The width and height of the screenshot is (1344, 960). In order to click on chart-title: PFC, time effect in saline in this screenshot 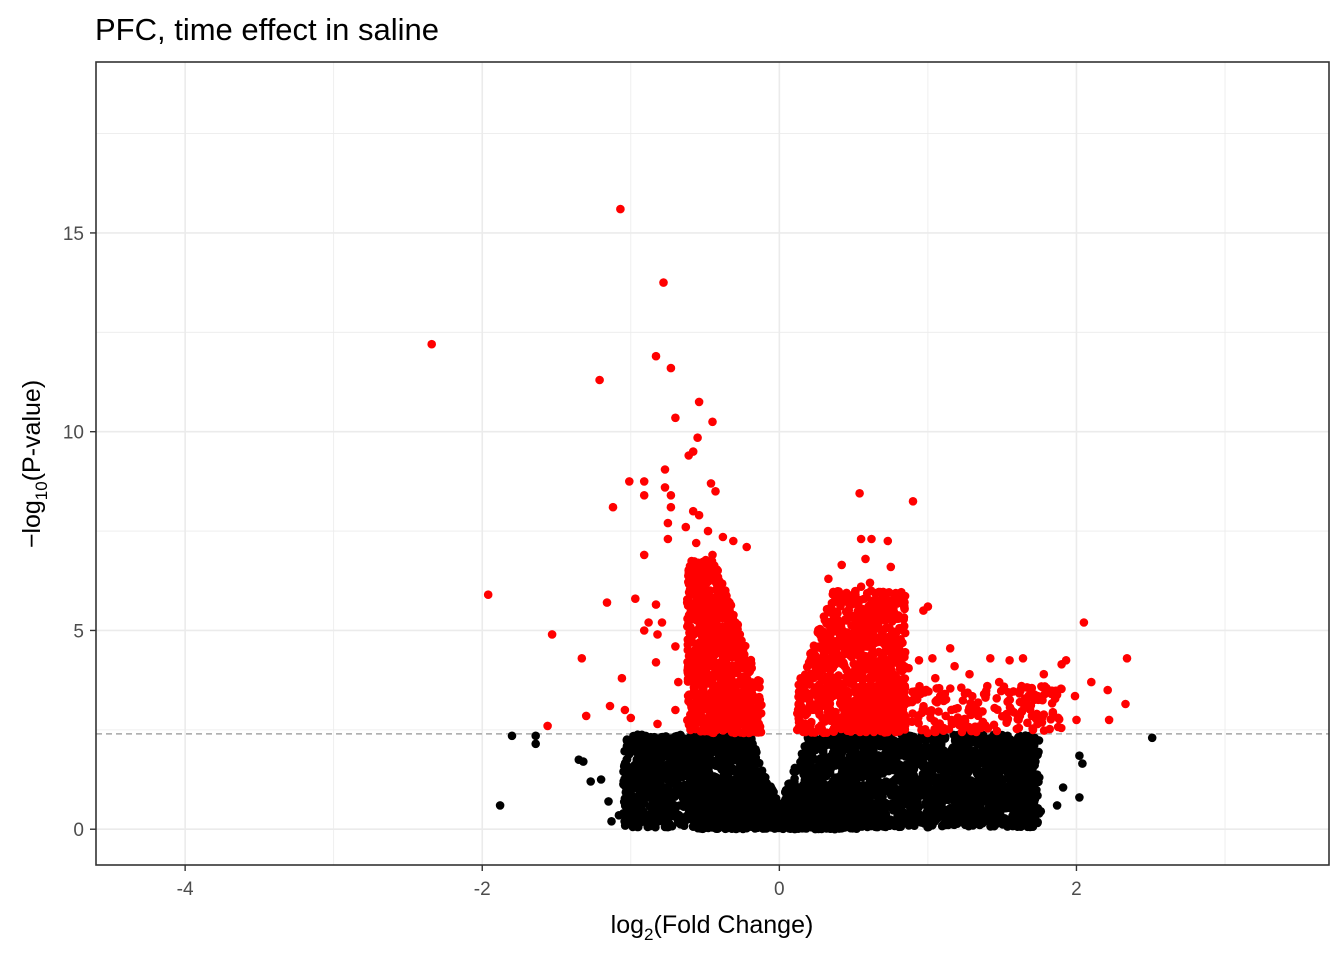, I will do `click(267, 29)`.